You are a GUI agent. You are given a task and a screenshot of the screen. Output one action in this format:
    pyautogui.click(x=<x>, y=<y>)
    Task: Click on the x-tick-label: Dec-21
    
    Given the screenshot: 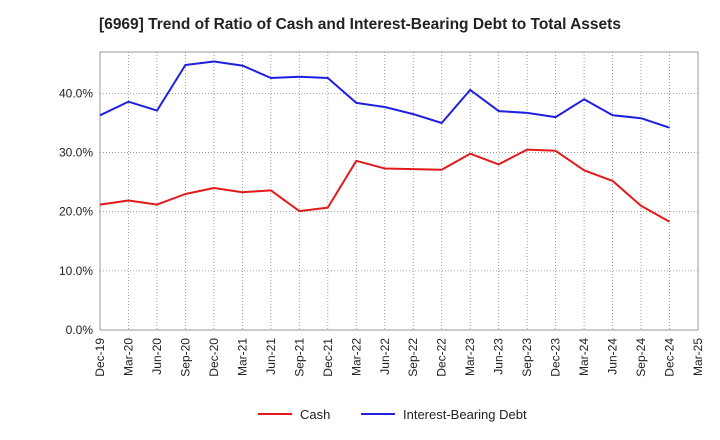 What is the action you would take?
    pyautogui.click(x=328, y=357)
    